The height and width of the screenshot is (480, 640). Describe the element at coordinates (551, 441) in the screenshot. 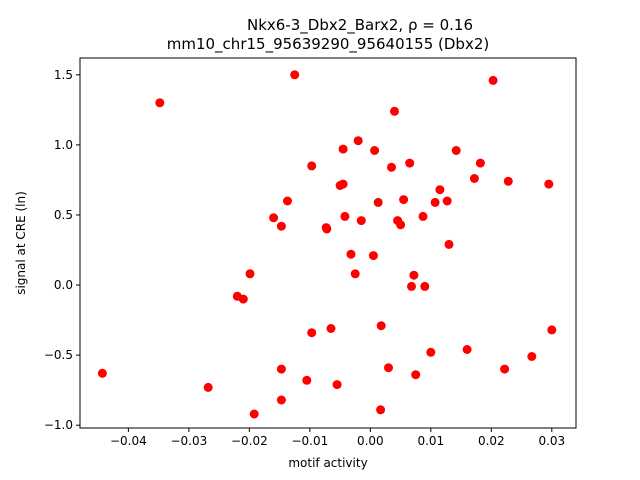

I see `x-tick-label: 0.03` at that location.